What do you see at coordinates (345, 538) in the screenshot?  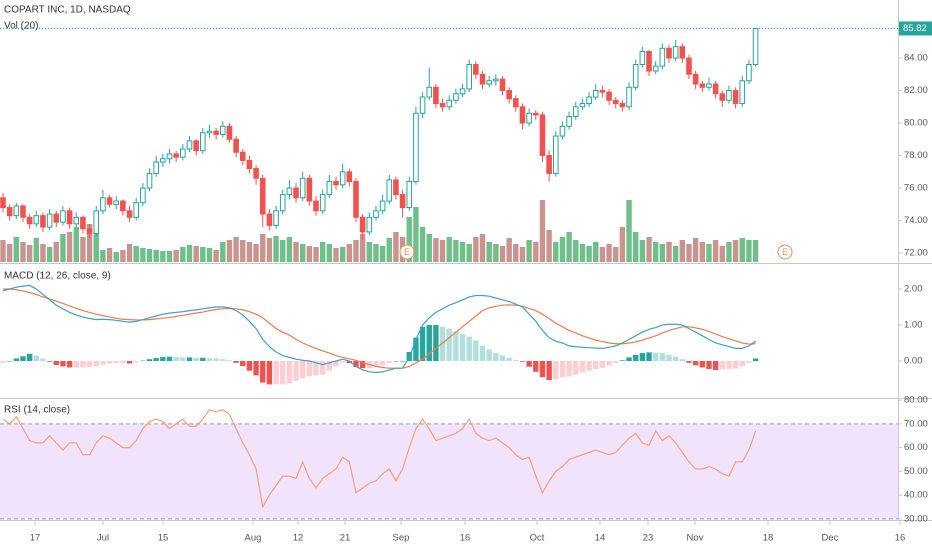 I see `x-tick-label: 21` at bounding box center [345, 538].